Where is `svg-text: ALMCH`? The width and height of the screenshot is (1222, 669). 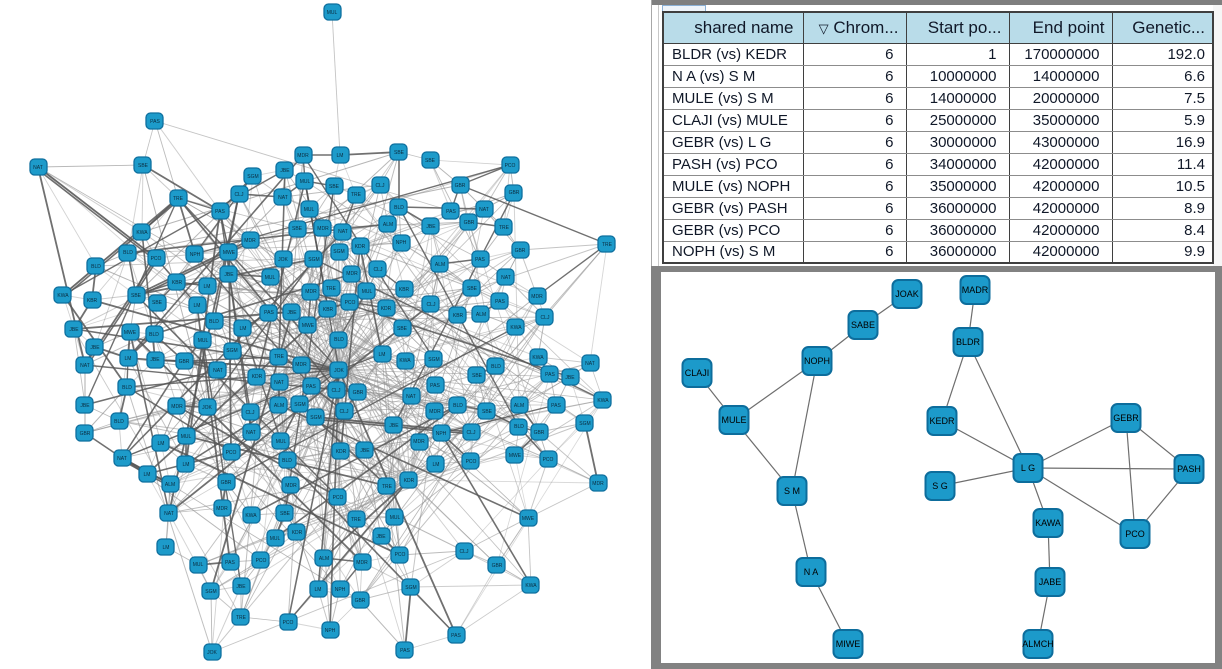
svg-text: ALMCH is located at coordinates (1038, 644).